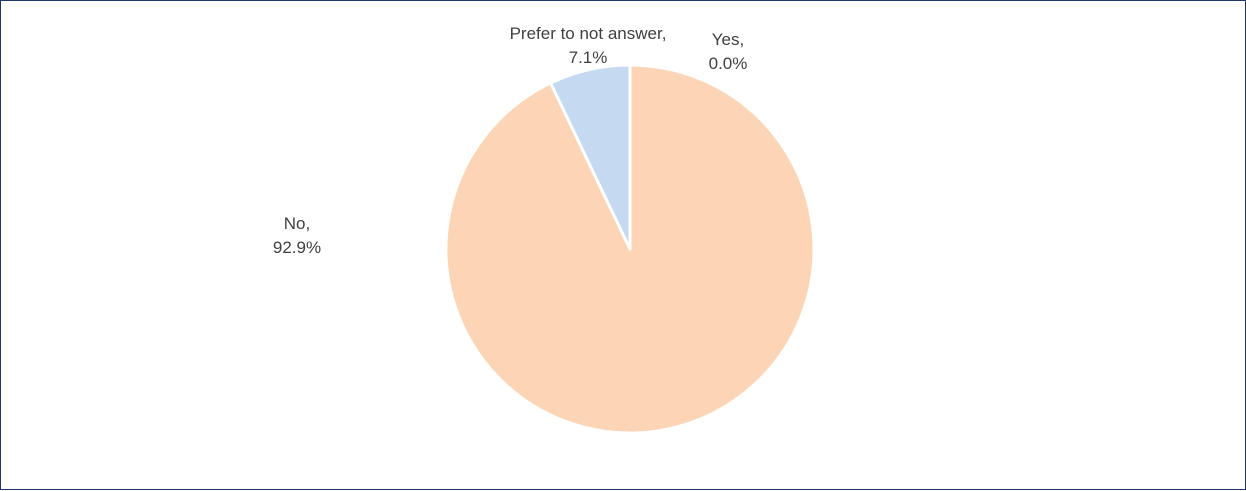 The image size is (1246, 491). I want to click on data-label-category: No,, so click(297, 223).